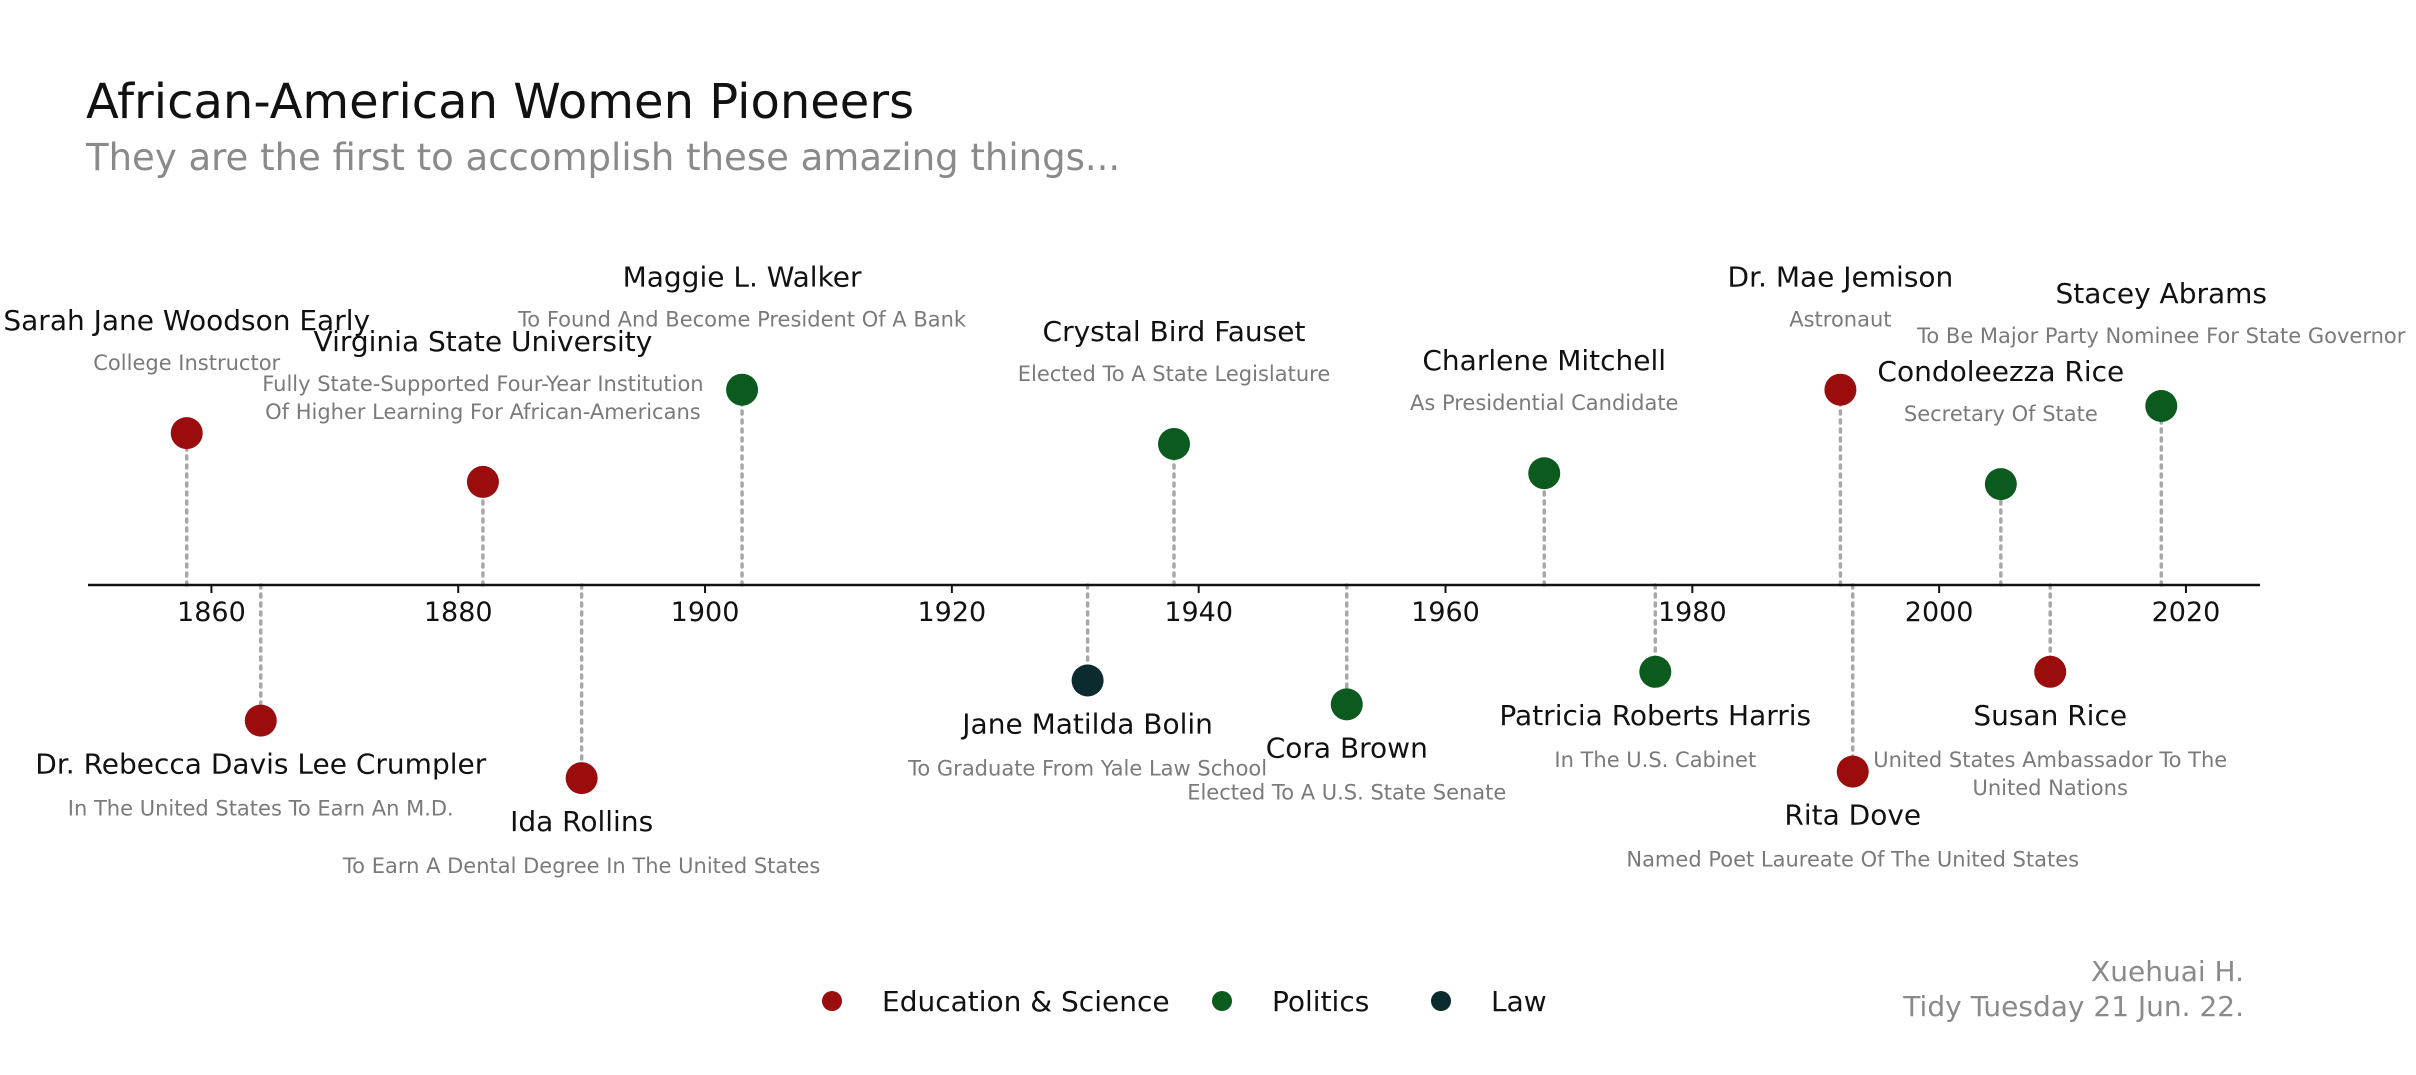 The image size is (2416, 1075). Describe the element at coordinates (1655, 760) in the screenshot. I see `event-description: In The U.S. Cabinet` at that location.